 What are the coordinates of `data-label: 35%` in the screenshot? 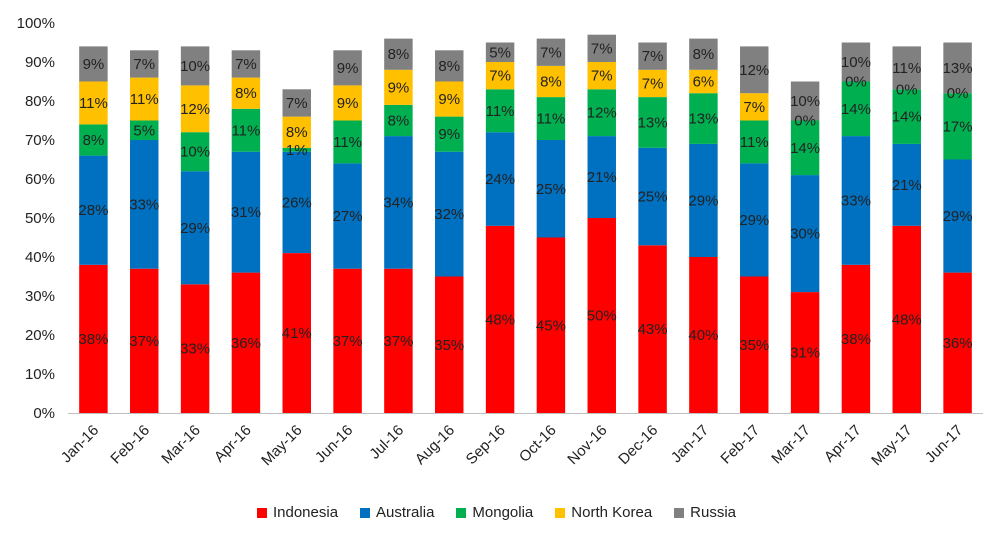 It's located at (449, 345).